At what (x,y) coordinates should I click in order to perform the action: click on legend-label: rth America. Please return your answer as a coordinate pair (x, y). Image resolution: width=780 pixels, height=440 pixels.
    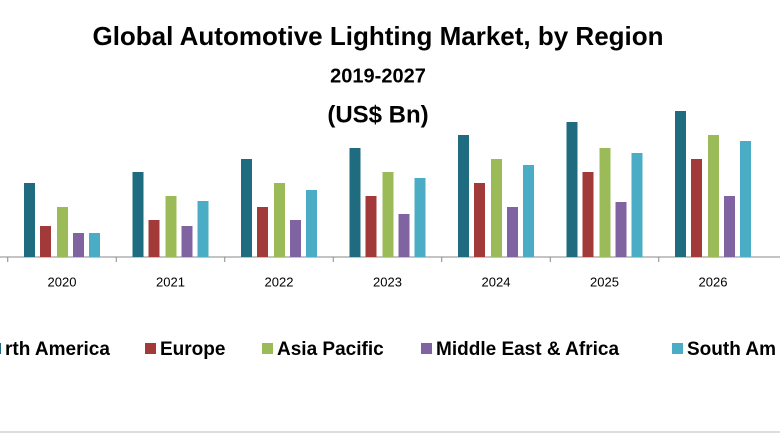
    Looking at the image, I should click on (57, 349).